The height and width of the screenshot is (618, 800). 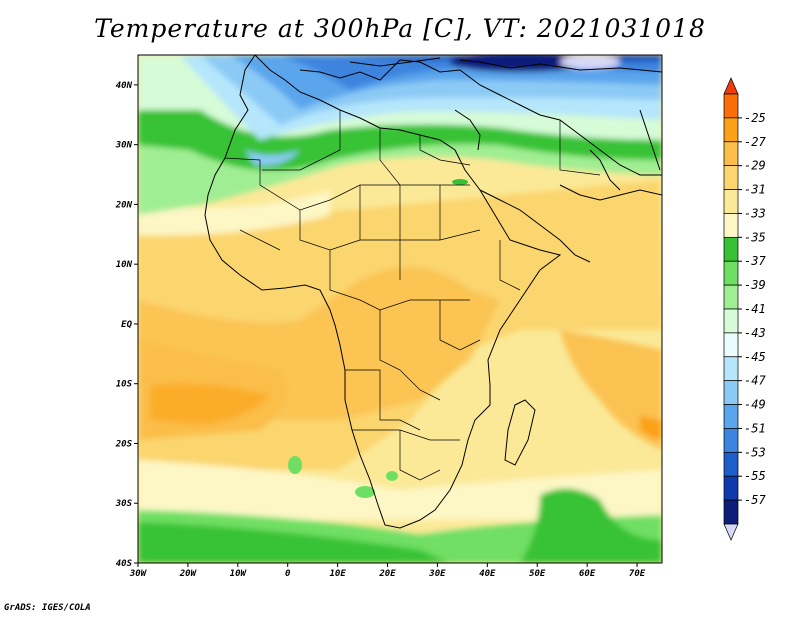 I want to click on lon-tick-label: 0, so click(x=288, y=574).